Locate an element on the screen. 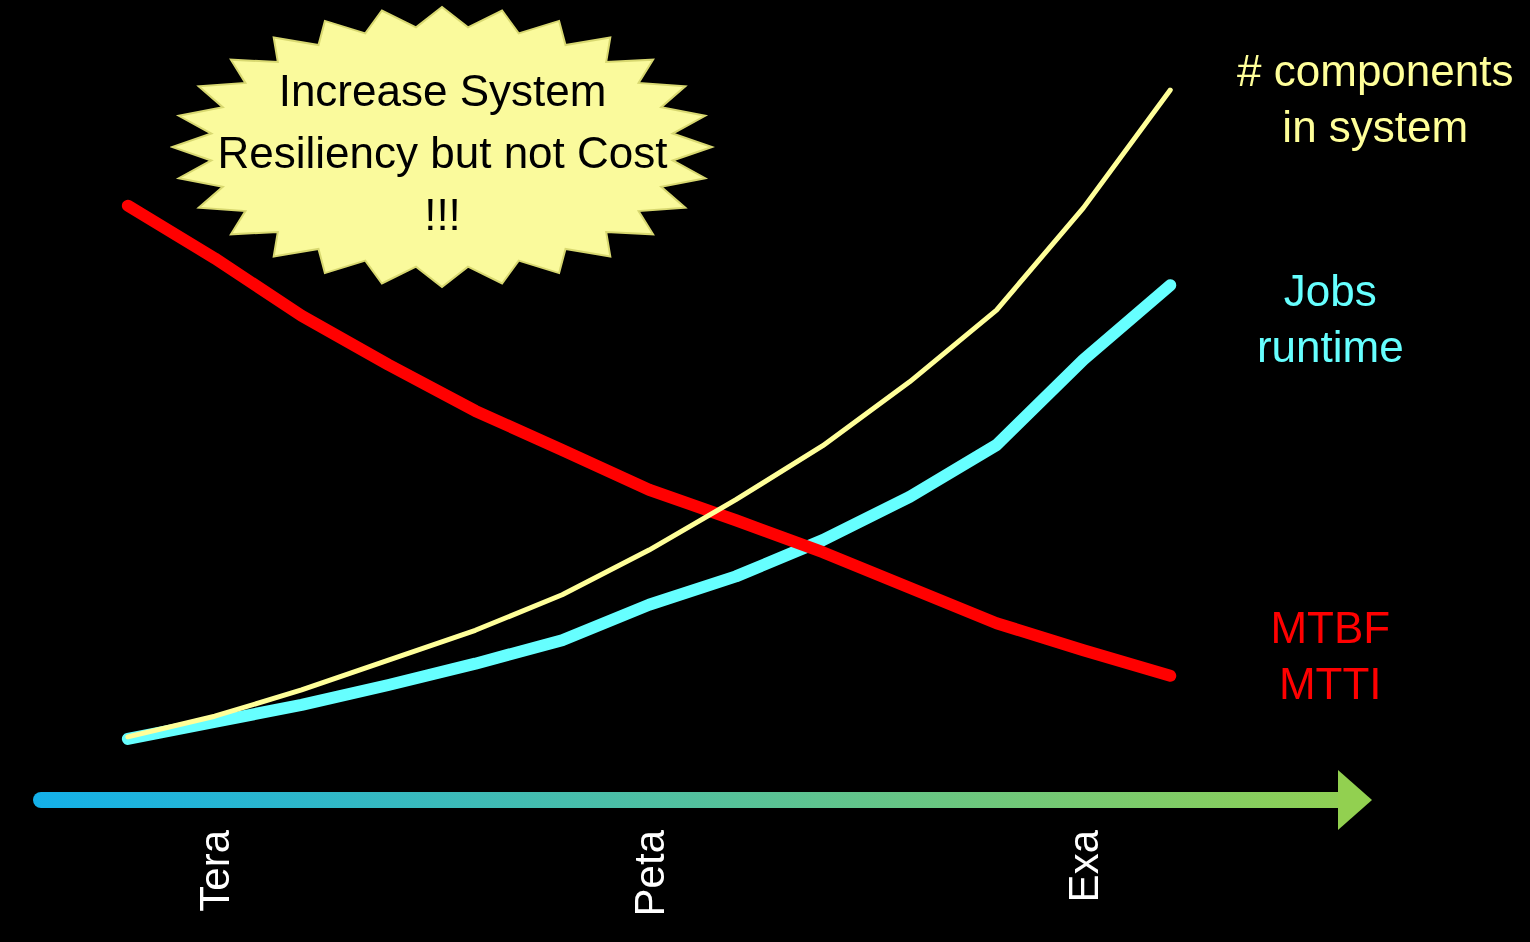  series-label: # components in system is located at coordinates (1375, 98).